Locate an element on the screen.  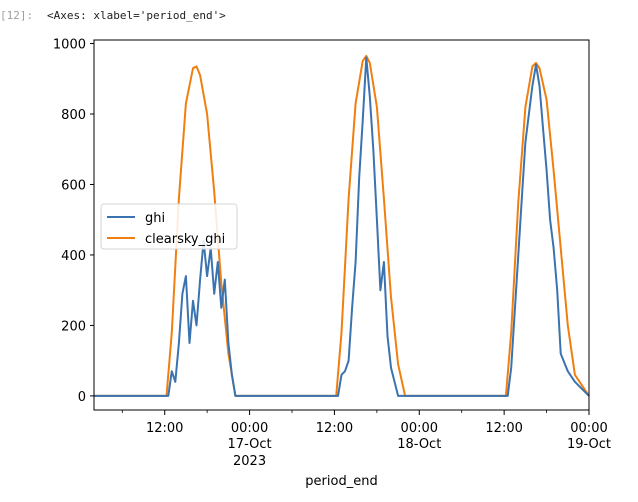
y-tick-label: 800 is located at coordinates (73, 115).